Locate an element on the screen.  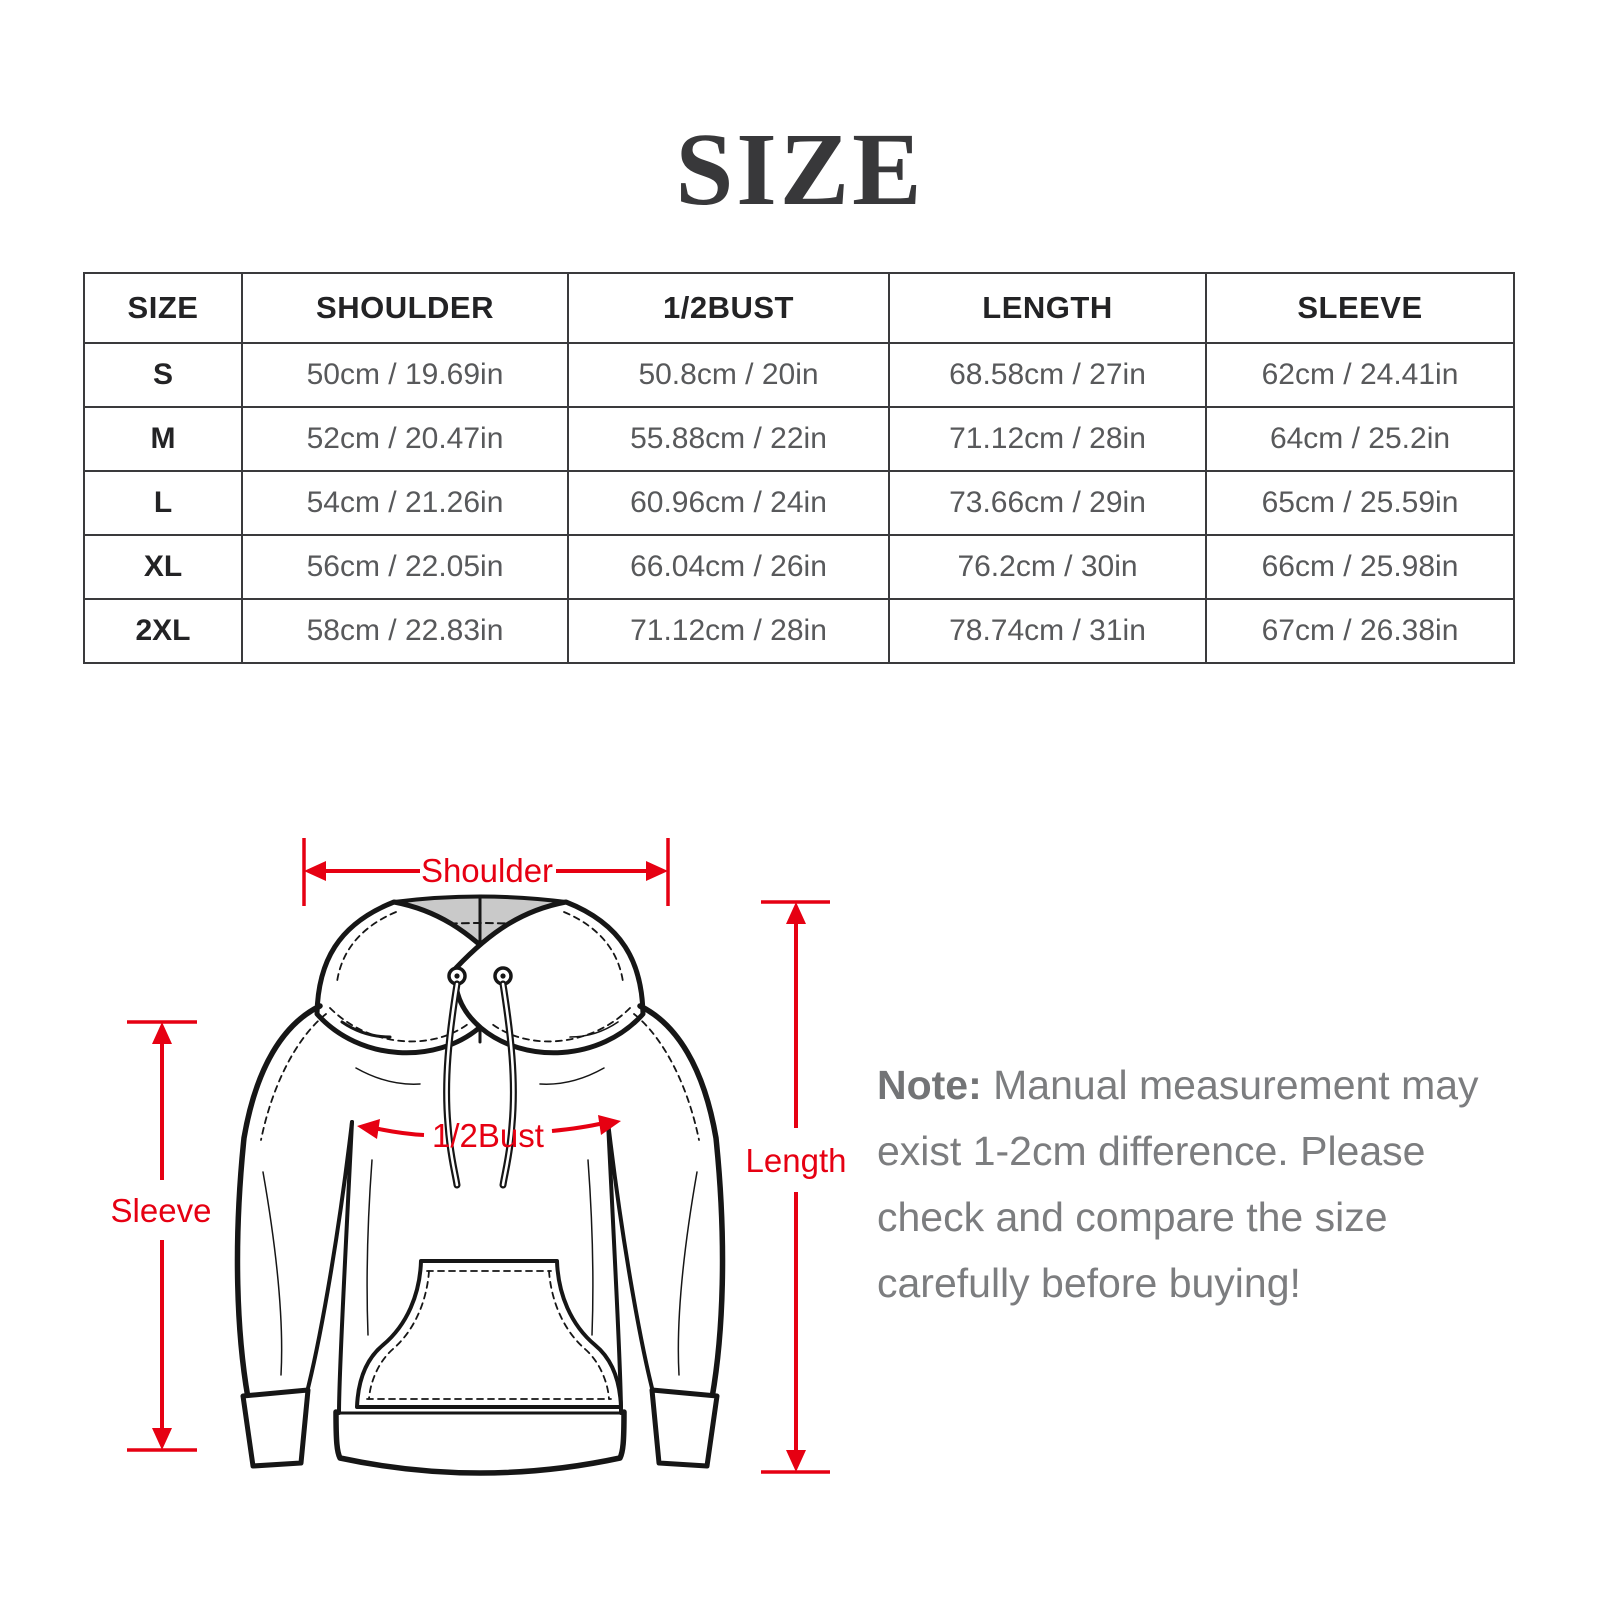
body-crease-left is located at coordinates (369, 1247).